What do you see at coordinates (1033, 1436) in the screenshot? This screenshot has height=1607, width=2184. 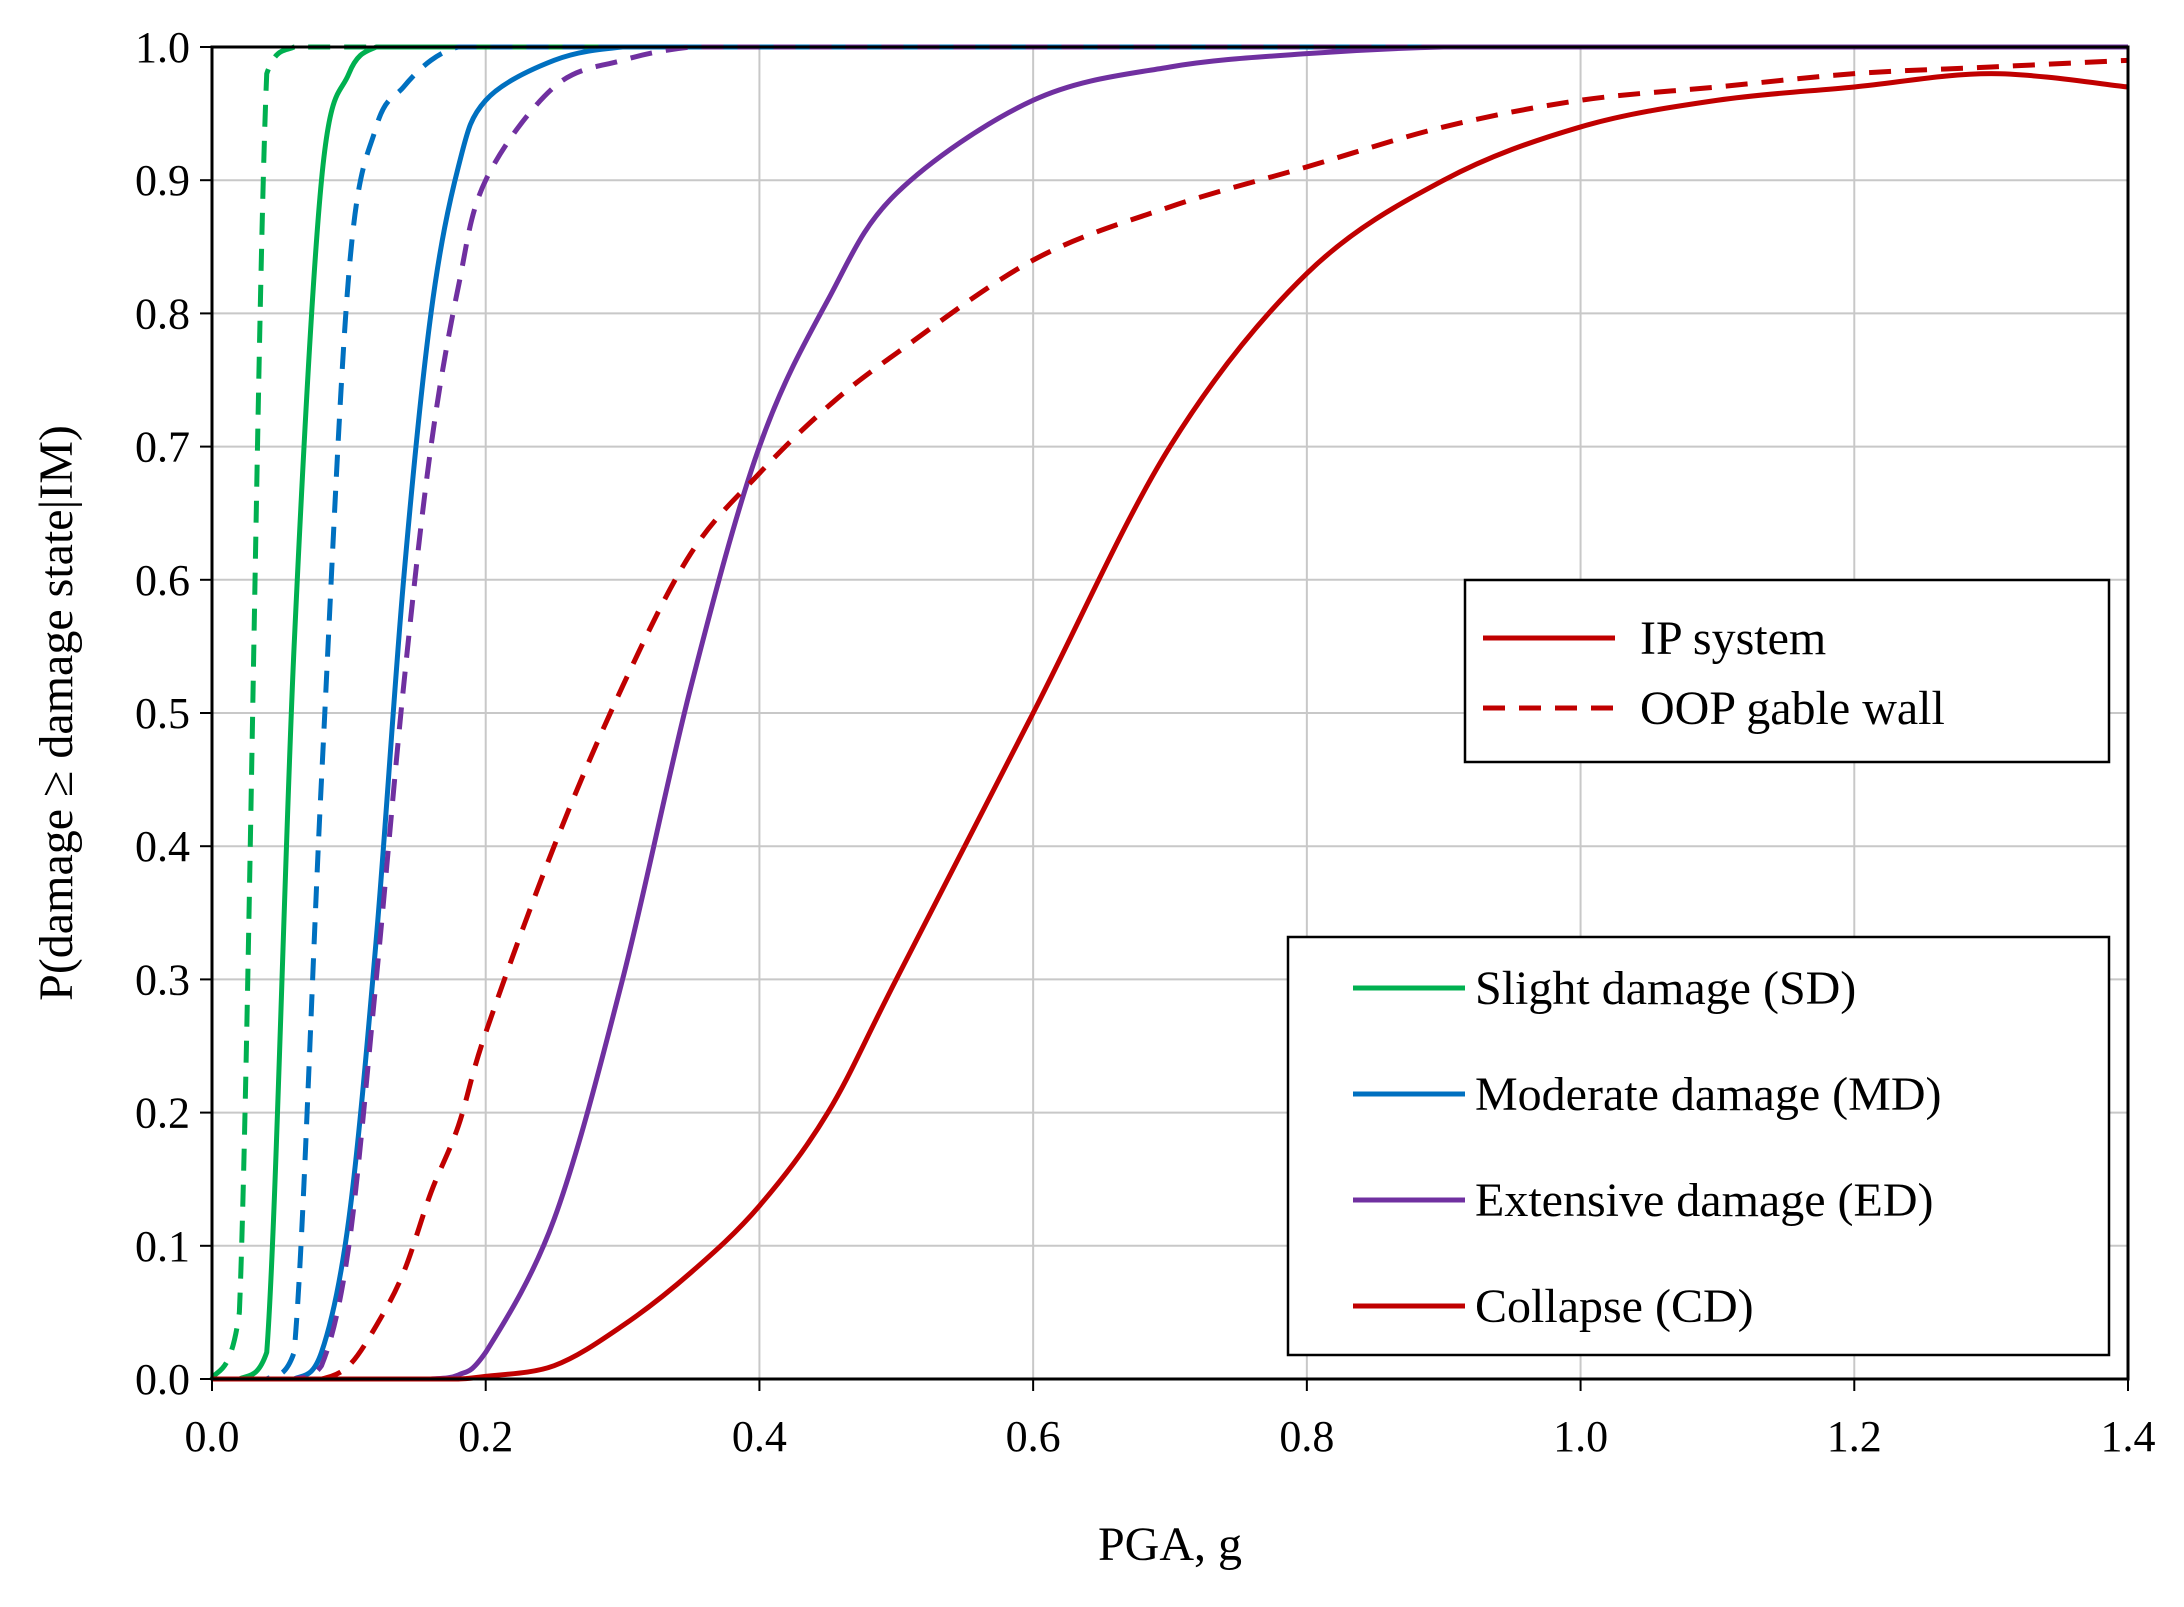 I see `x-tick-label: 0.6` at bounding box center [1033, 1436].